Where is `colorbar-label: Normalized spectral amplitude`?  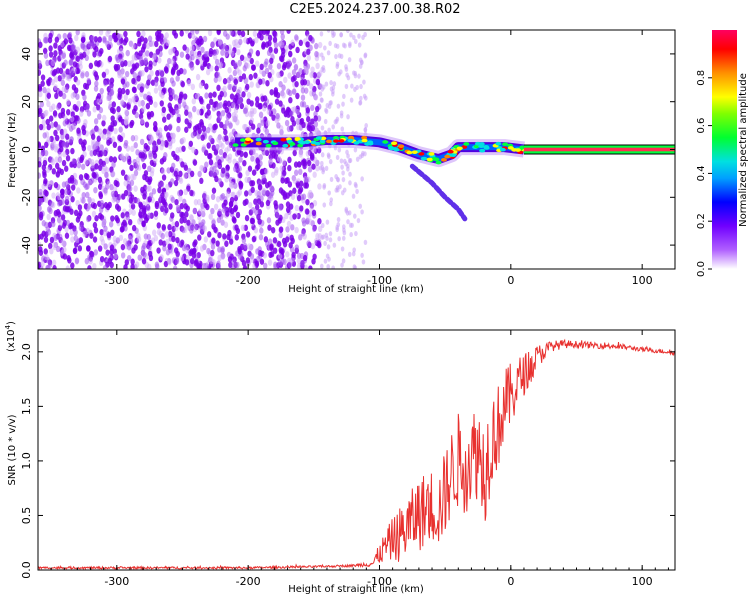 colorbar-label: Normalized spectral amplitude is located at coordinates (743, 150).